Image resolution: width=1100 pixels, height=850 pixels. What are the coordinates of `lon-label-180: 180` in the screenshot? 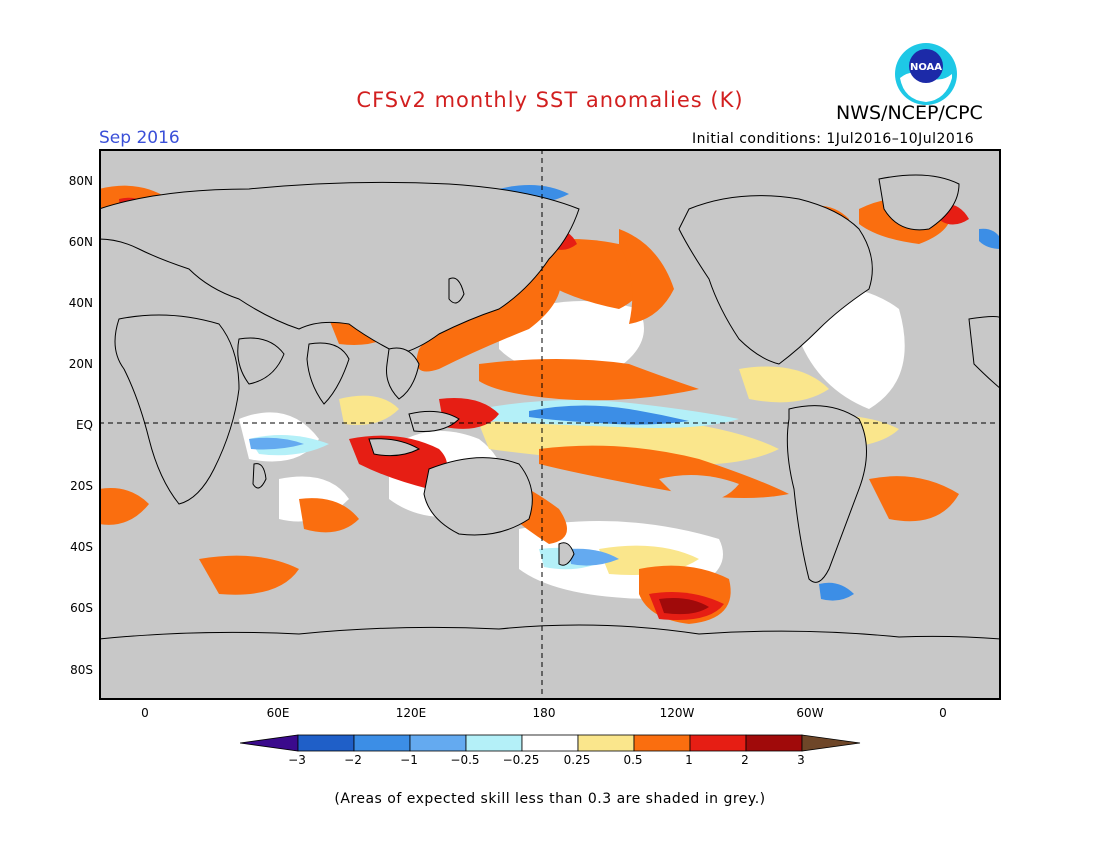 It's located at (544, 713).